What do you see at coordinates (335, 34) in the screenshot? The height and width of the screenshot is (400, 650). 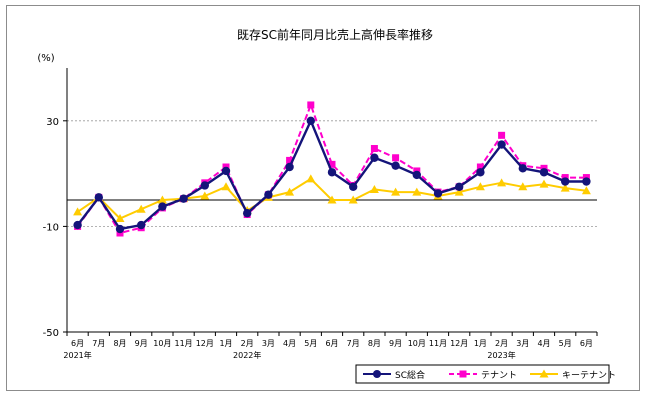 I see `chart-title: 既存SC前年同月比売上高伸長率推移` at bounding box center [335, 34].